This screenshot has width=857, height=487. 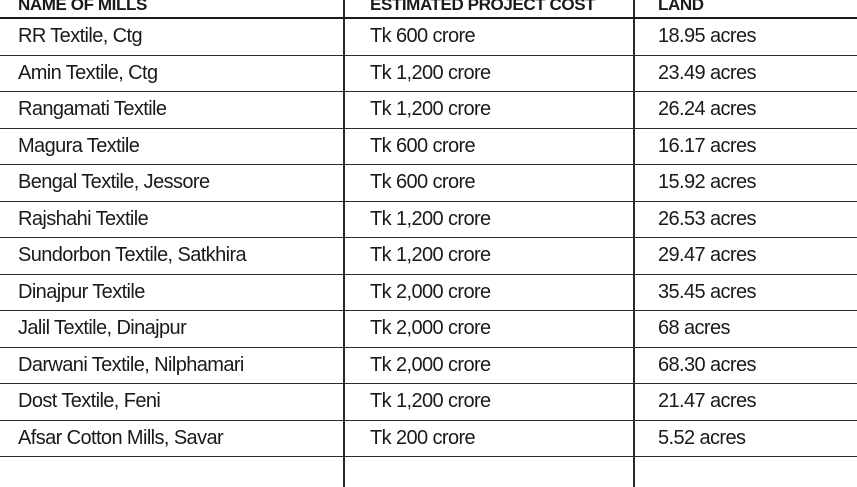 I want to click on land-cell: 21.47 acres, so click(x=707, y=401).